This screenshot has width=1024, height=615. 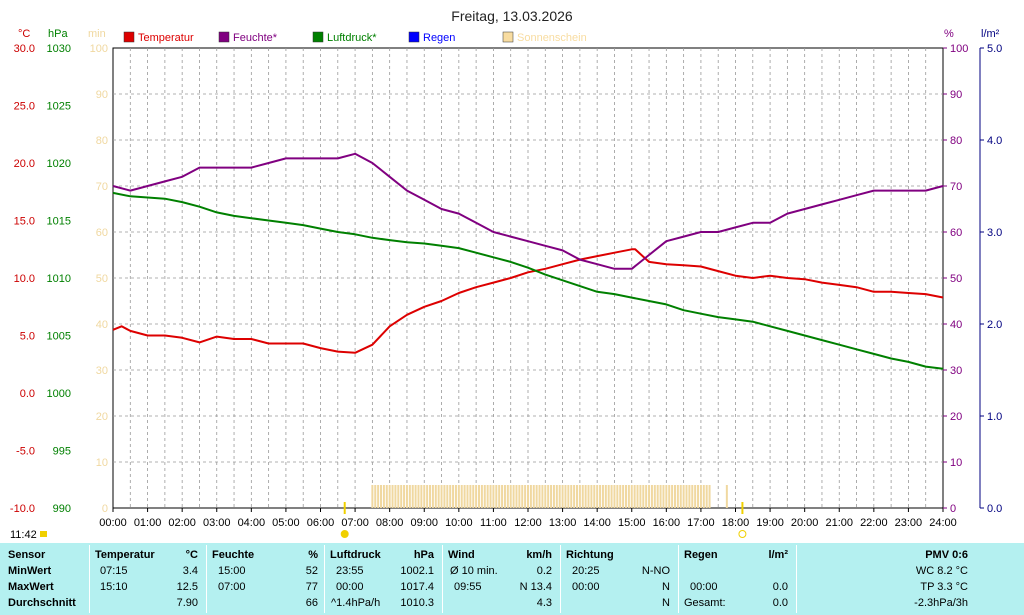 What do you see at coordinates (102, 463) in the screenshot?
I see `sunshine-tick-label: 10` at bounding box center [102, 463].